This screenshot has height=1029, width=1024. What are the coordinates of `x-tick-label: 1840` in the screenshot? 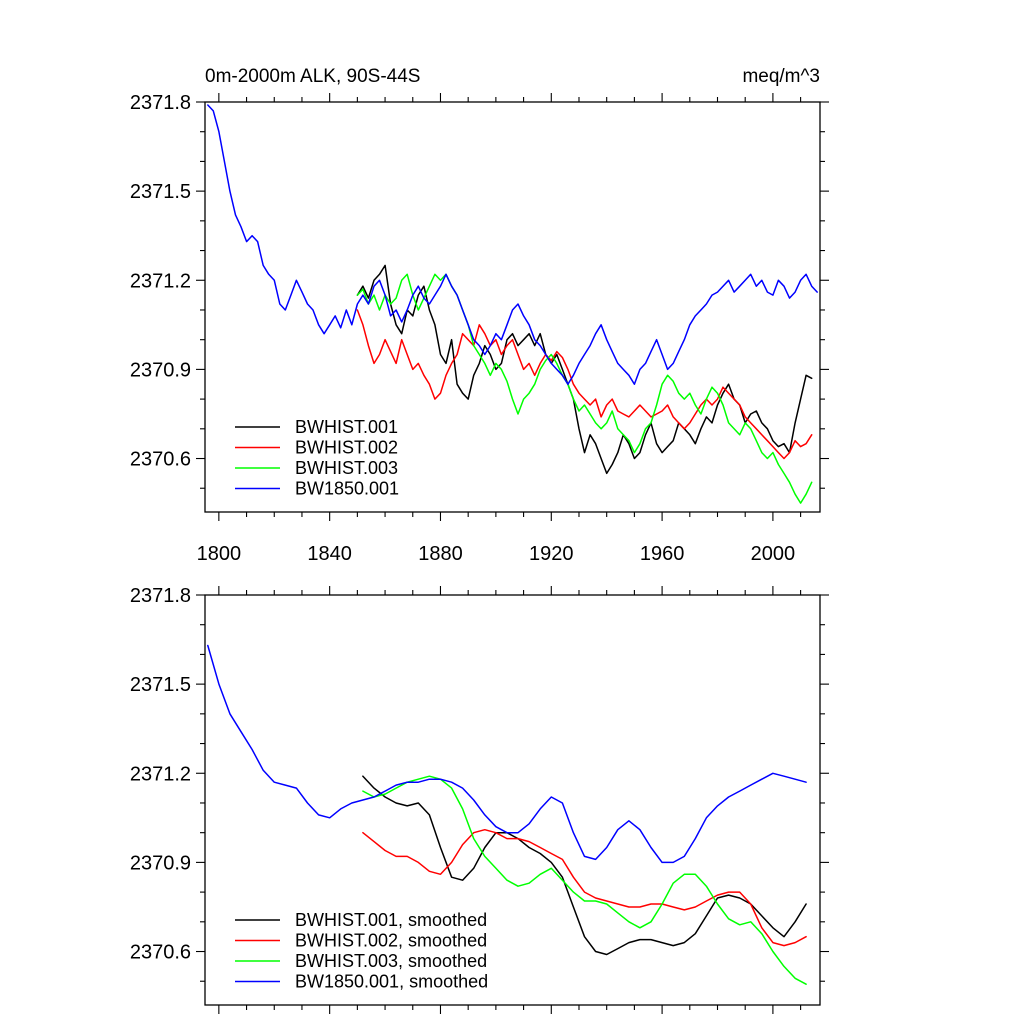 It's located at (329, 554).